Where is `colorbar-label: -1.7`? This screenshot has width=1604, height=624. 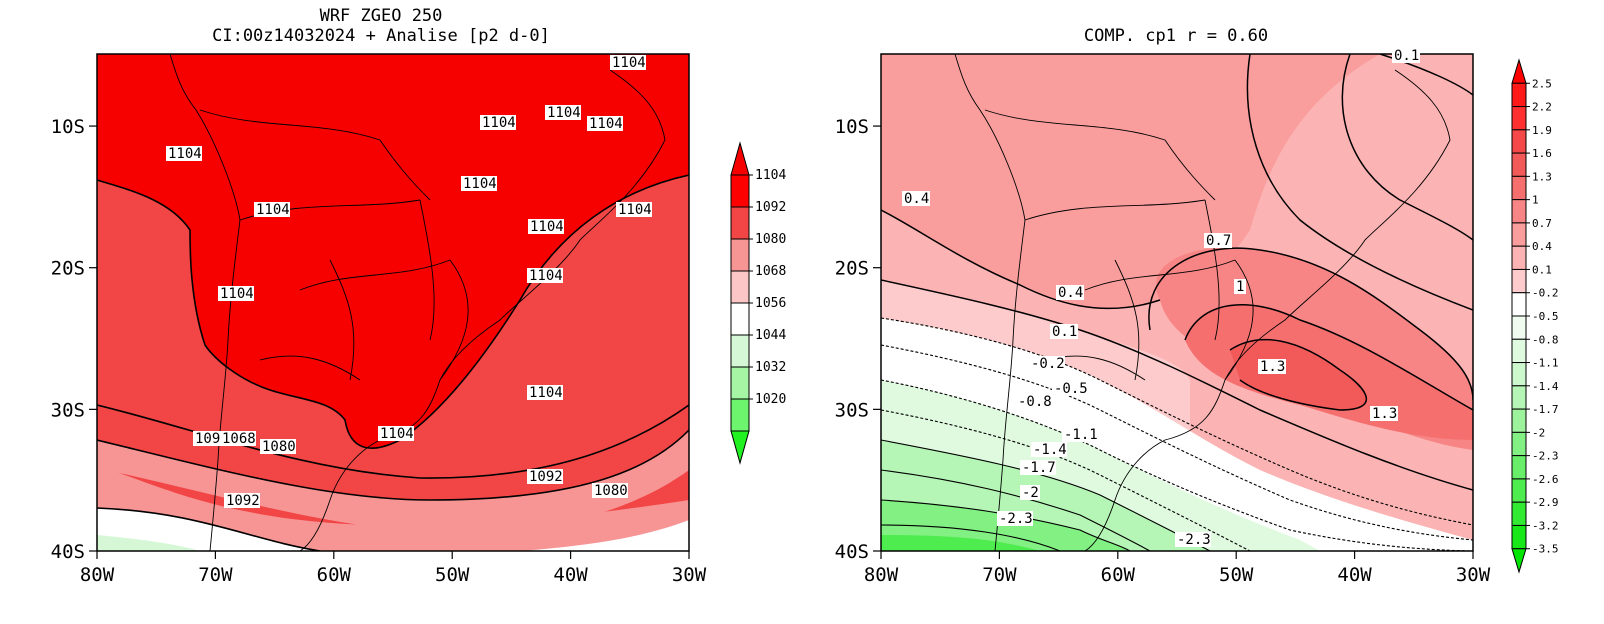 colorbar-label: -1.7 is located at coordinates (1545, 409).